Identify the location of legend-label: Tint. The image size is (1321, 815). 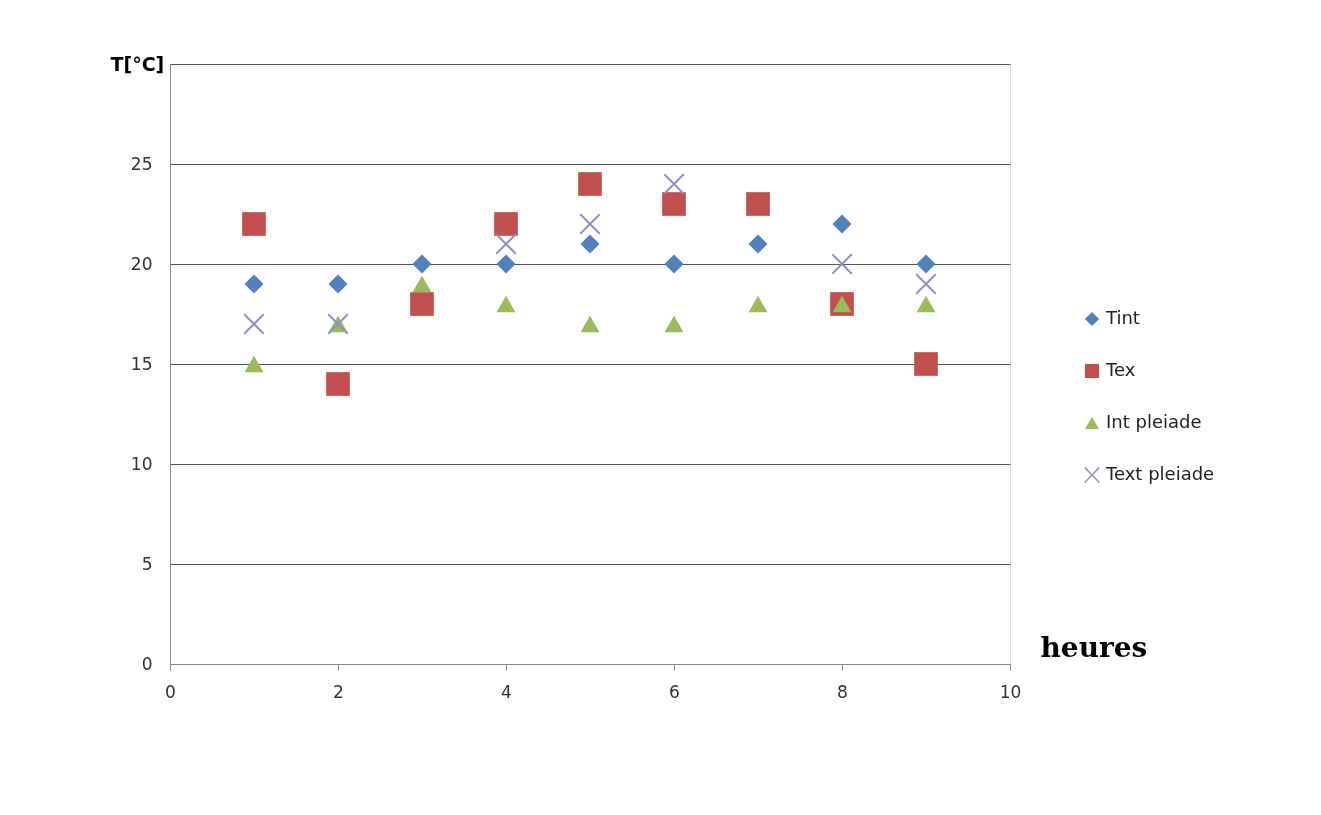
(1122, 317).